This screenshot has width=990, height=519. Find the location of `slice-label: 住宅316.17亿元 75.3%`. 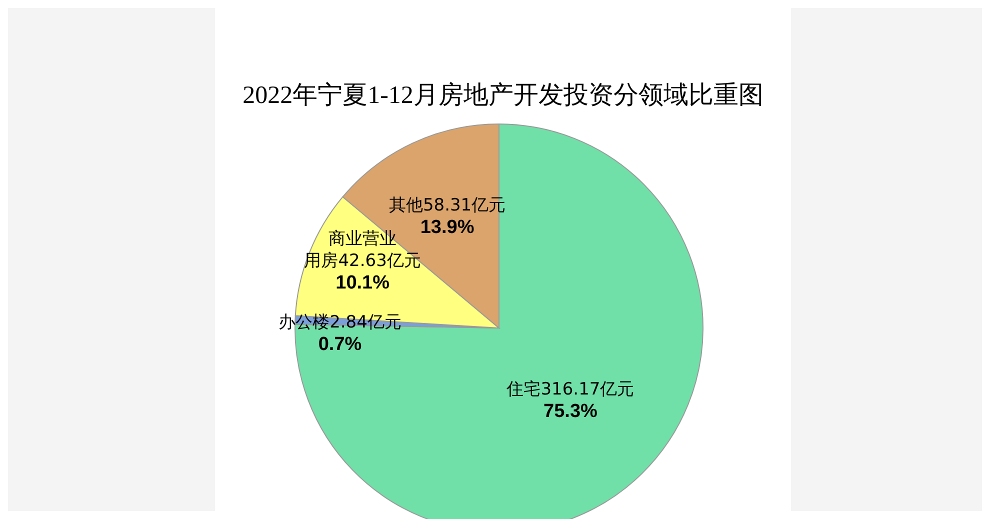

slice-label: 住宅316.17亿元 75.3% is located at coordinates (570, 400).